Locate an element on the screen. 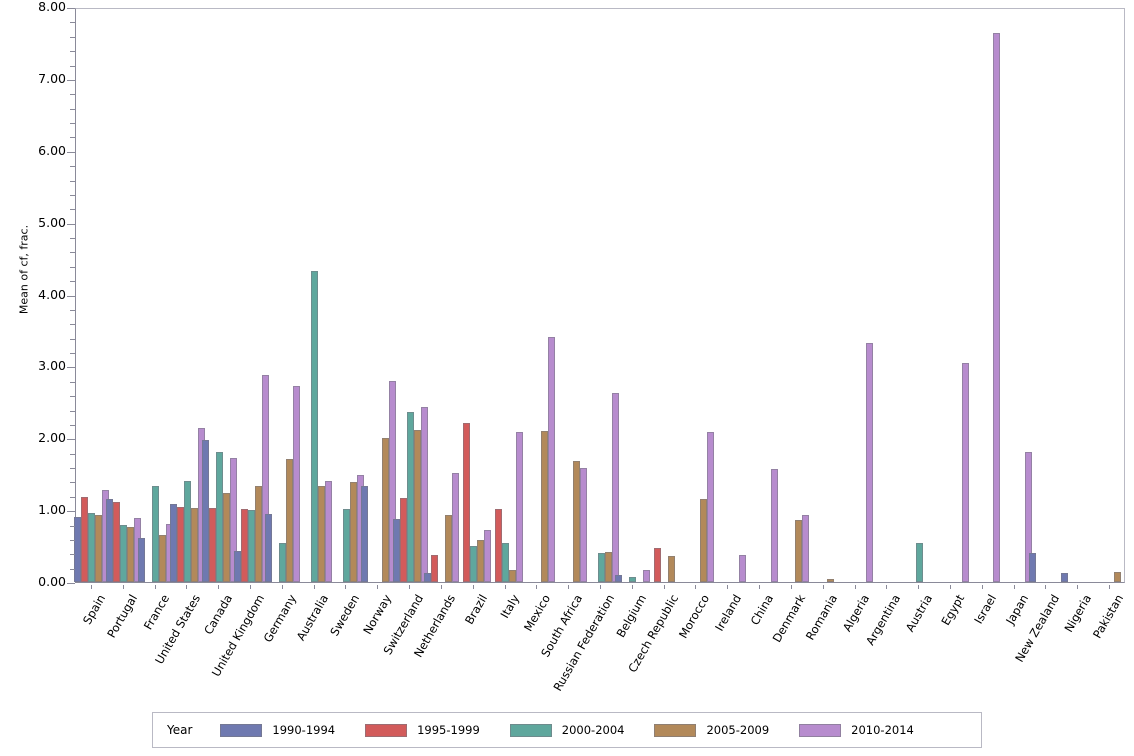 Image resolution: width=1134 pixels, height=756 pixels. x-axis-tick-label: Norway is located at coordinates (377, 614).